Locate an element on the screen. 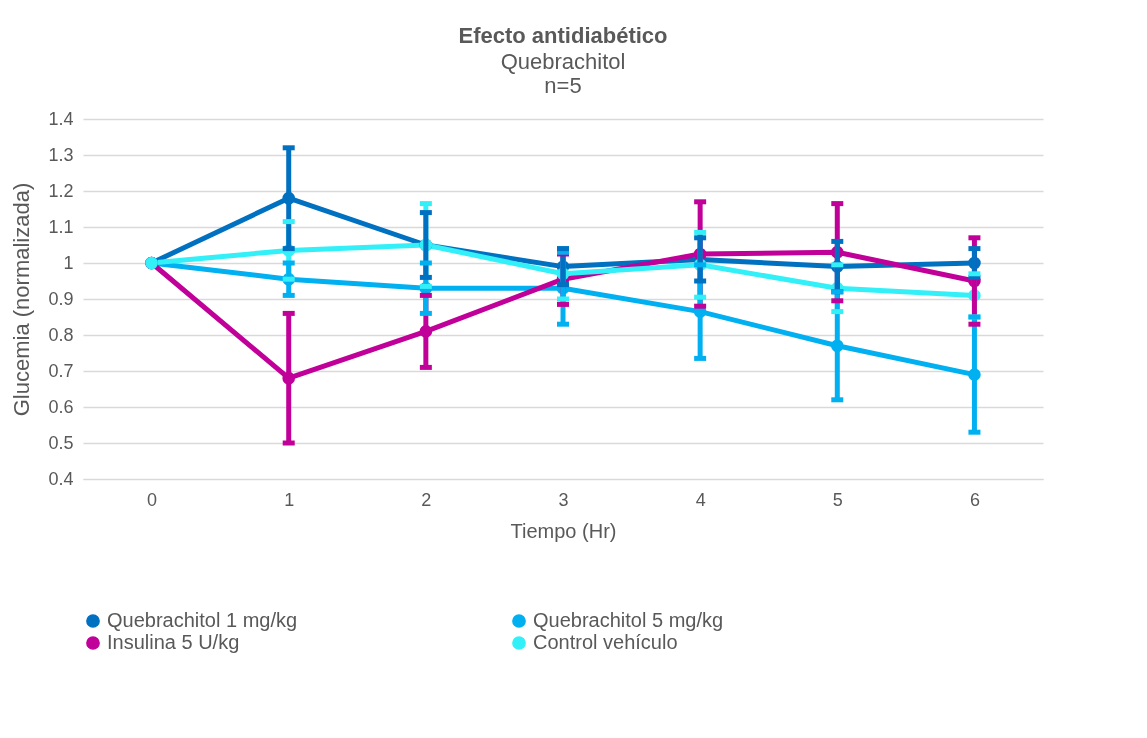 The width and height of the screenshot is (1147, 738). x-tick-label: 4 is located at coordinates (700, 499).